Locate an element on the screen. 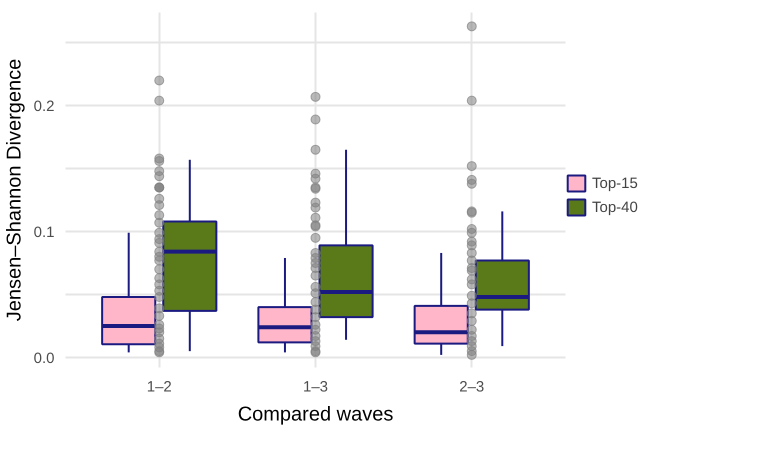  legend-label: Top-40 is located at coordinates (615, 207).